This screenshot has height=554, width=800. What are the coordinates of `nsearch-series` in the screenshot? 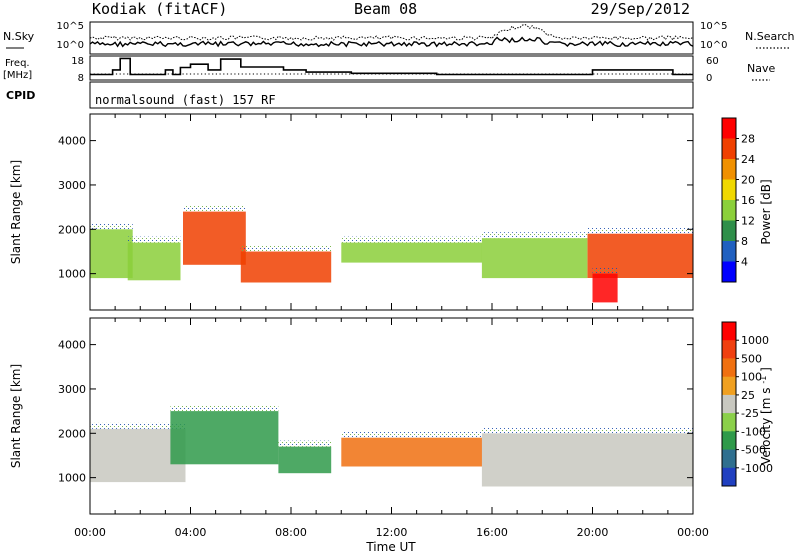 It's located at (391, 32).